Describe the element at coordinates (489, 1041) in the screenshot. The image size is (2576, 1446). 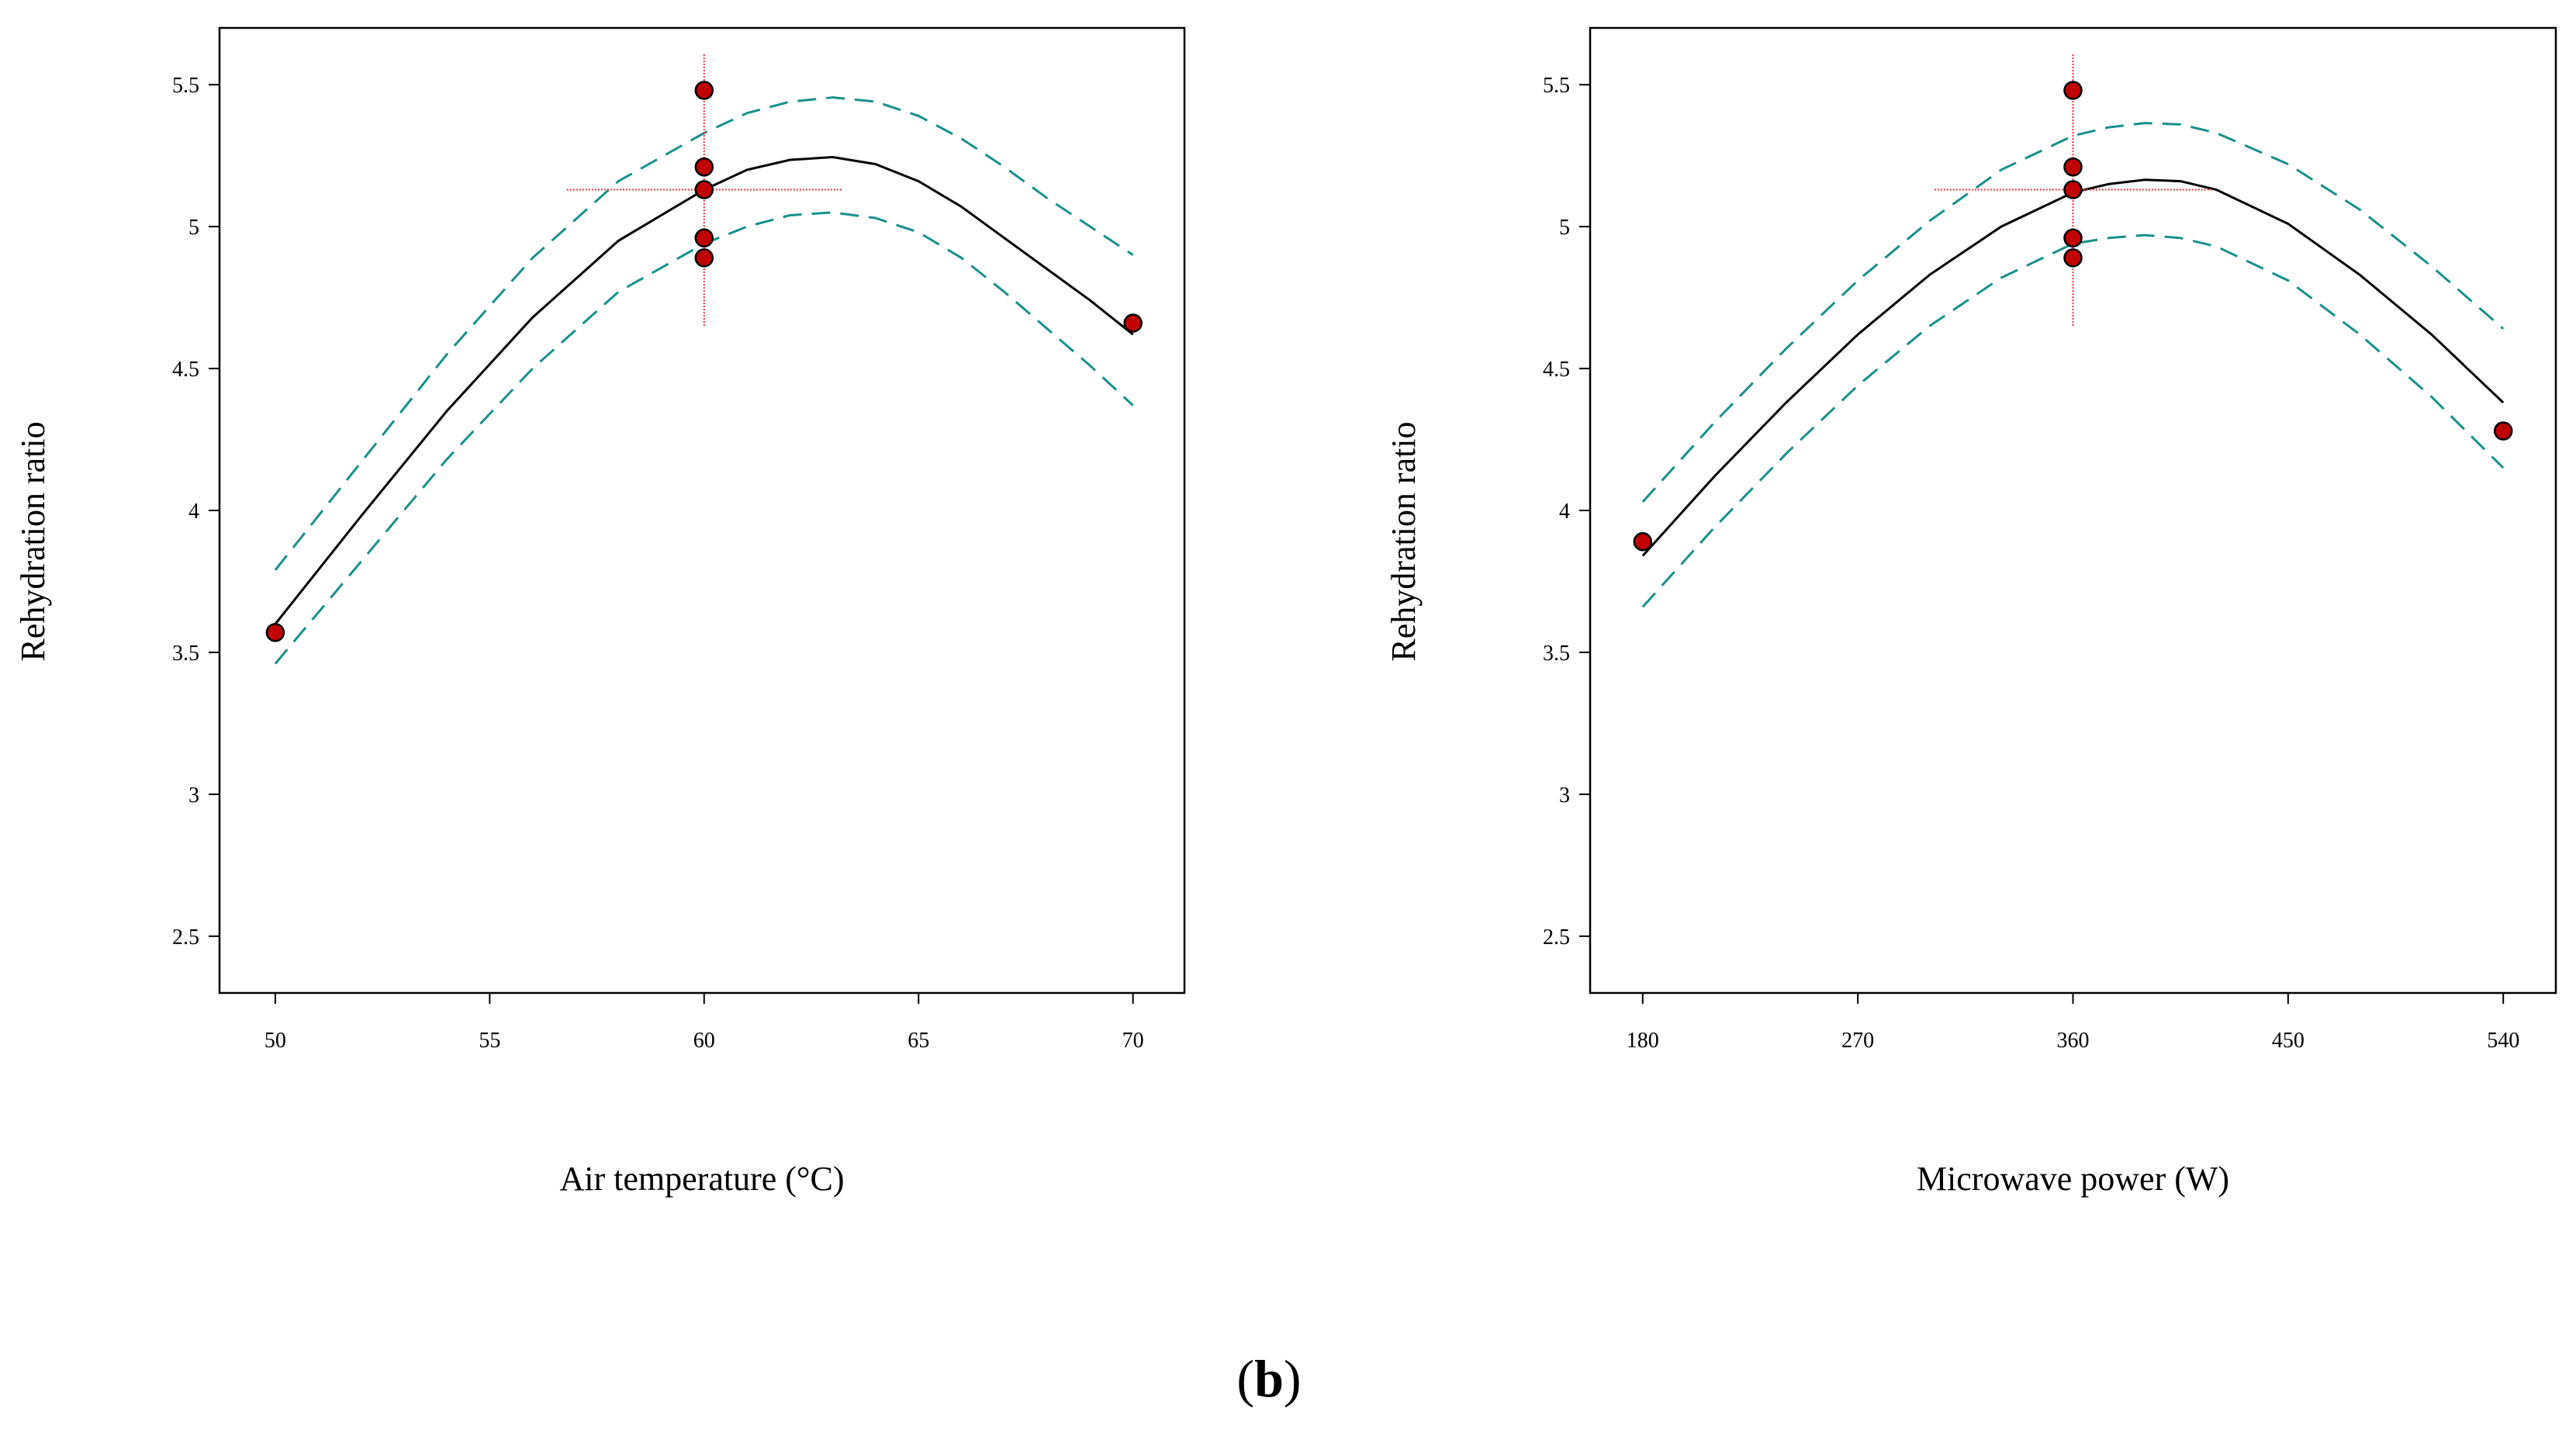
I see `x-tick-label: 55` at that location.